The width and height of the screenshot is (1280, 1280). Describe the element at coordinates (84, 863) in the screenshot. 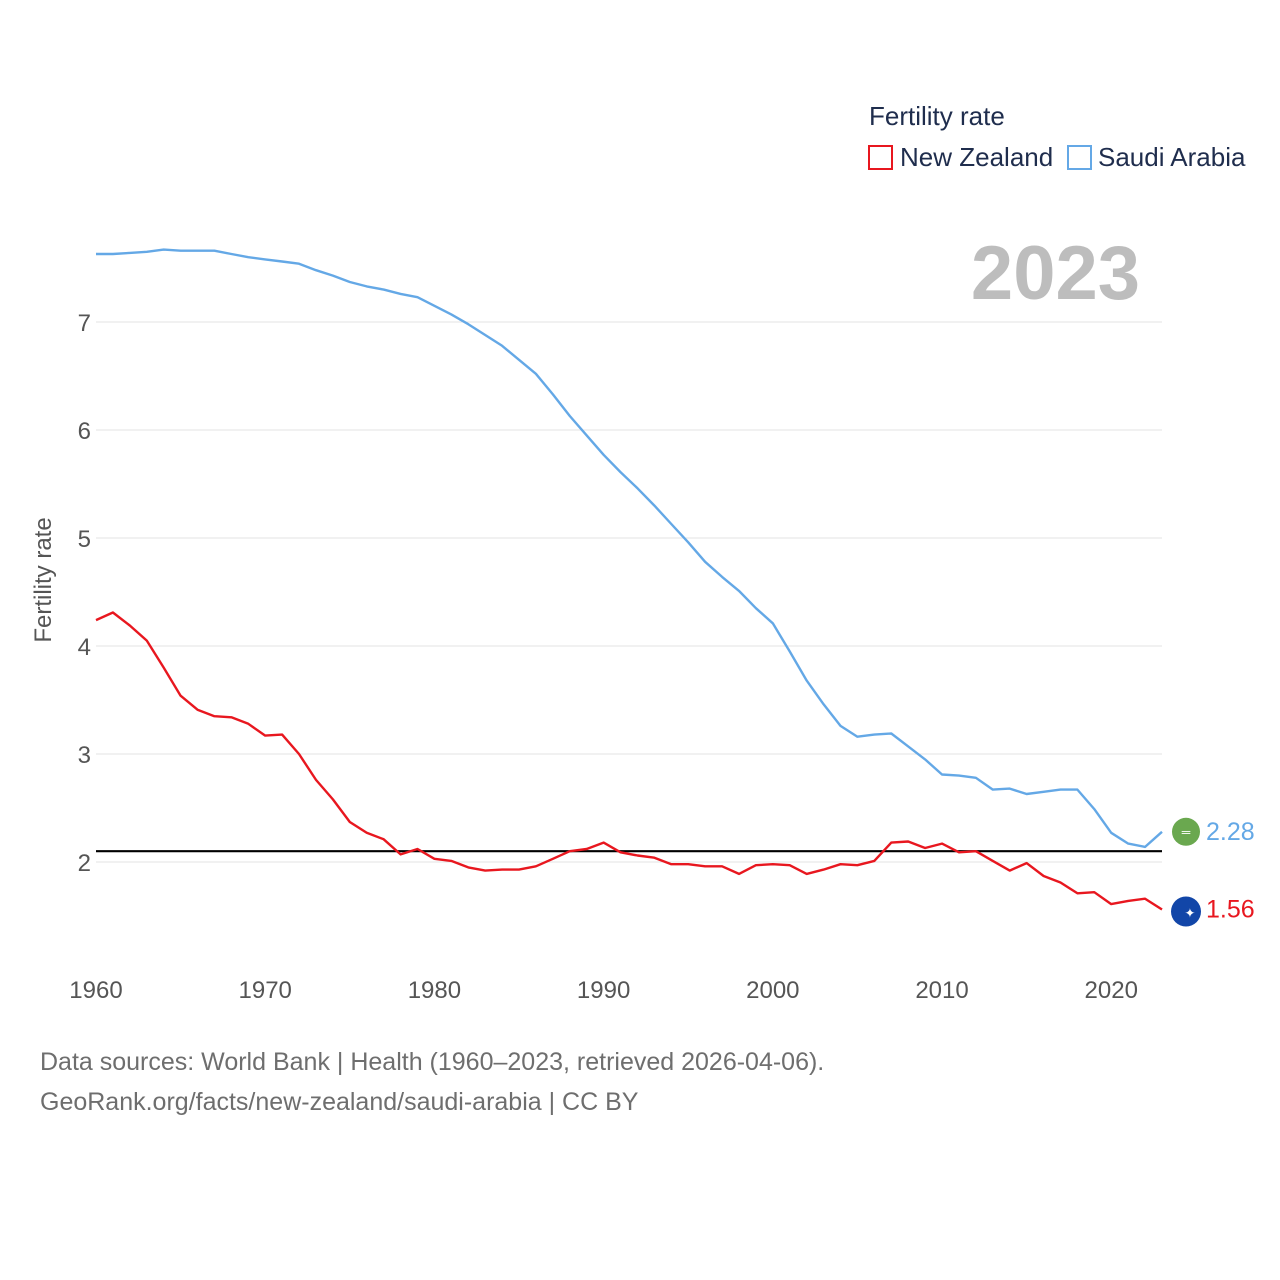

I see `y-tick-label: 2` at that location.